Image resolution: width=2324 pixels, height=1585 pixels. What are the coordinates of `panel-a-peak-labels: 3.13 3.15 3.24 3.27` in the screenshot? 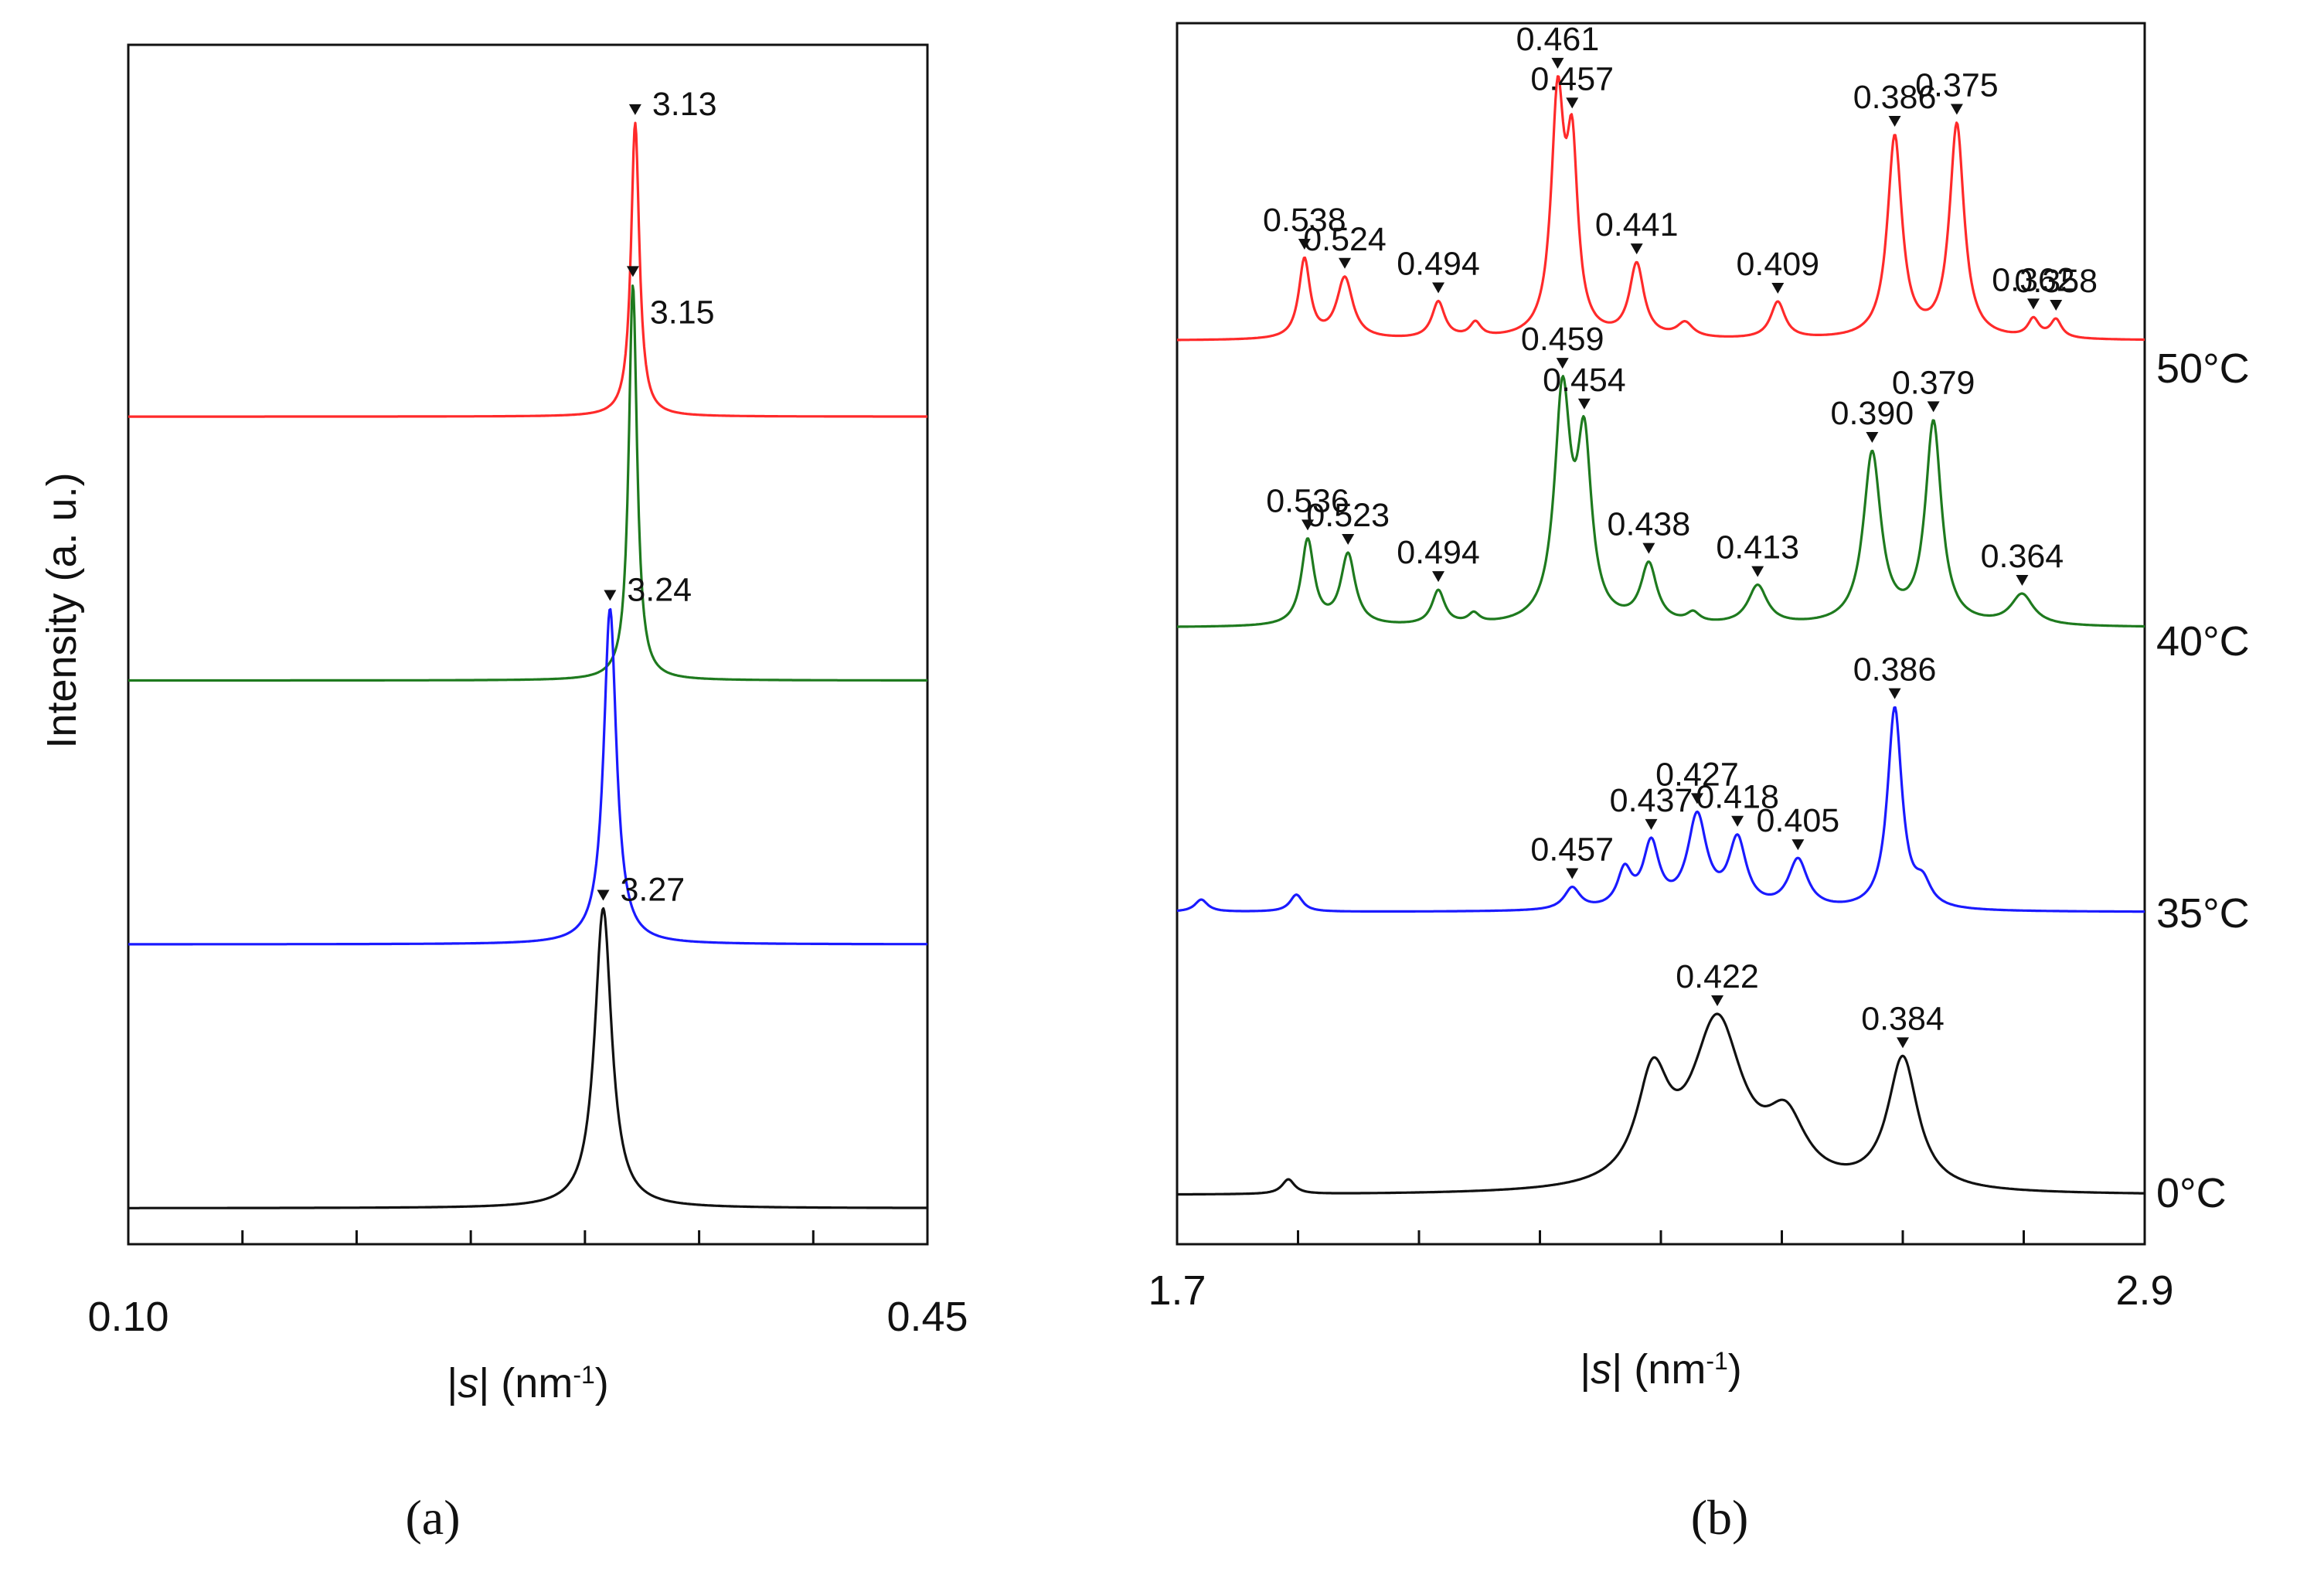 It's located at (657, 497).